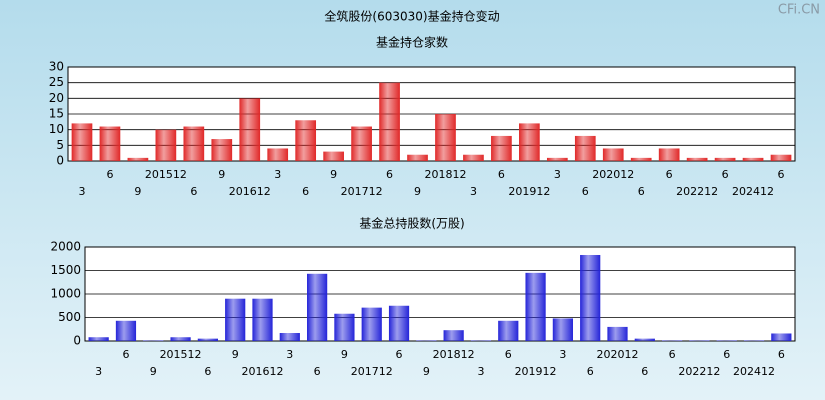 This screenshot has width=825, height=400. I want to click on y-tick-label: 25, so click(56, 82).